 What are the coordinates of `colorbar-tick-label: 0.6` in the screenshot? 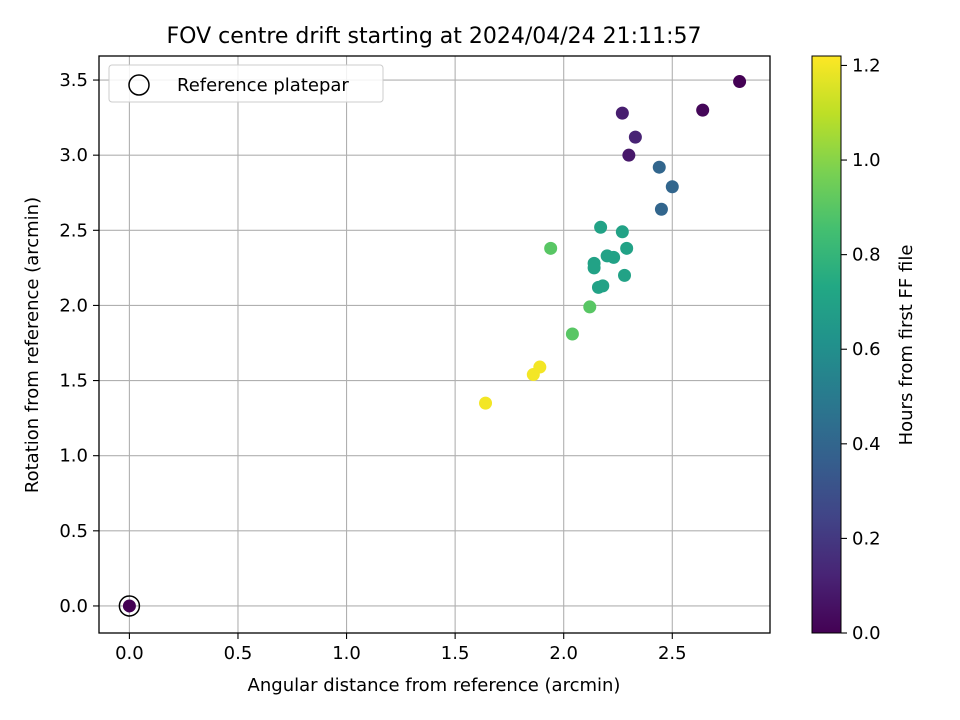 It's located at (866, 349).